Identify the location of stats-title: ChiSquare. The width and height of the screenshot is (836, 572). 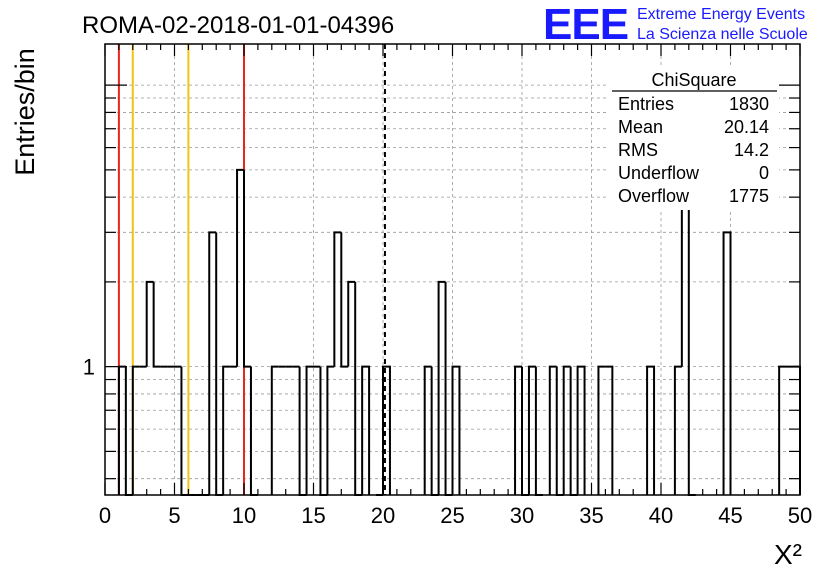
(693, 80).